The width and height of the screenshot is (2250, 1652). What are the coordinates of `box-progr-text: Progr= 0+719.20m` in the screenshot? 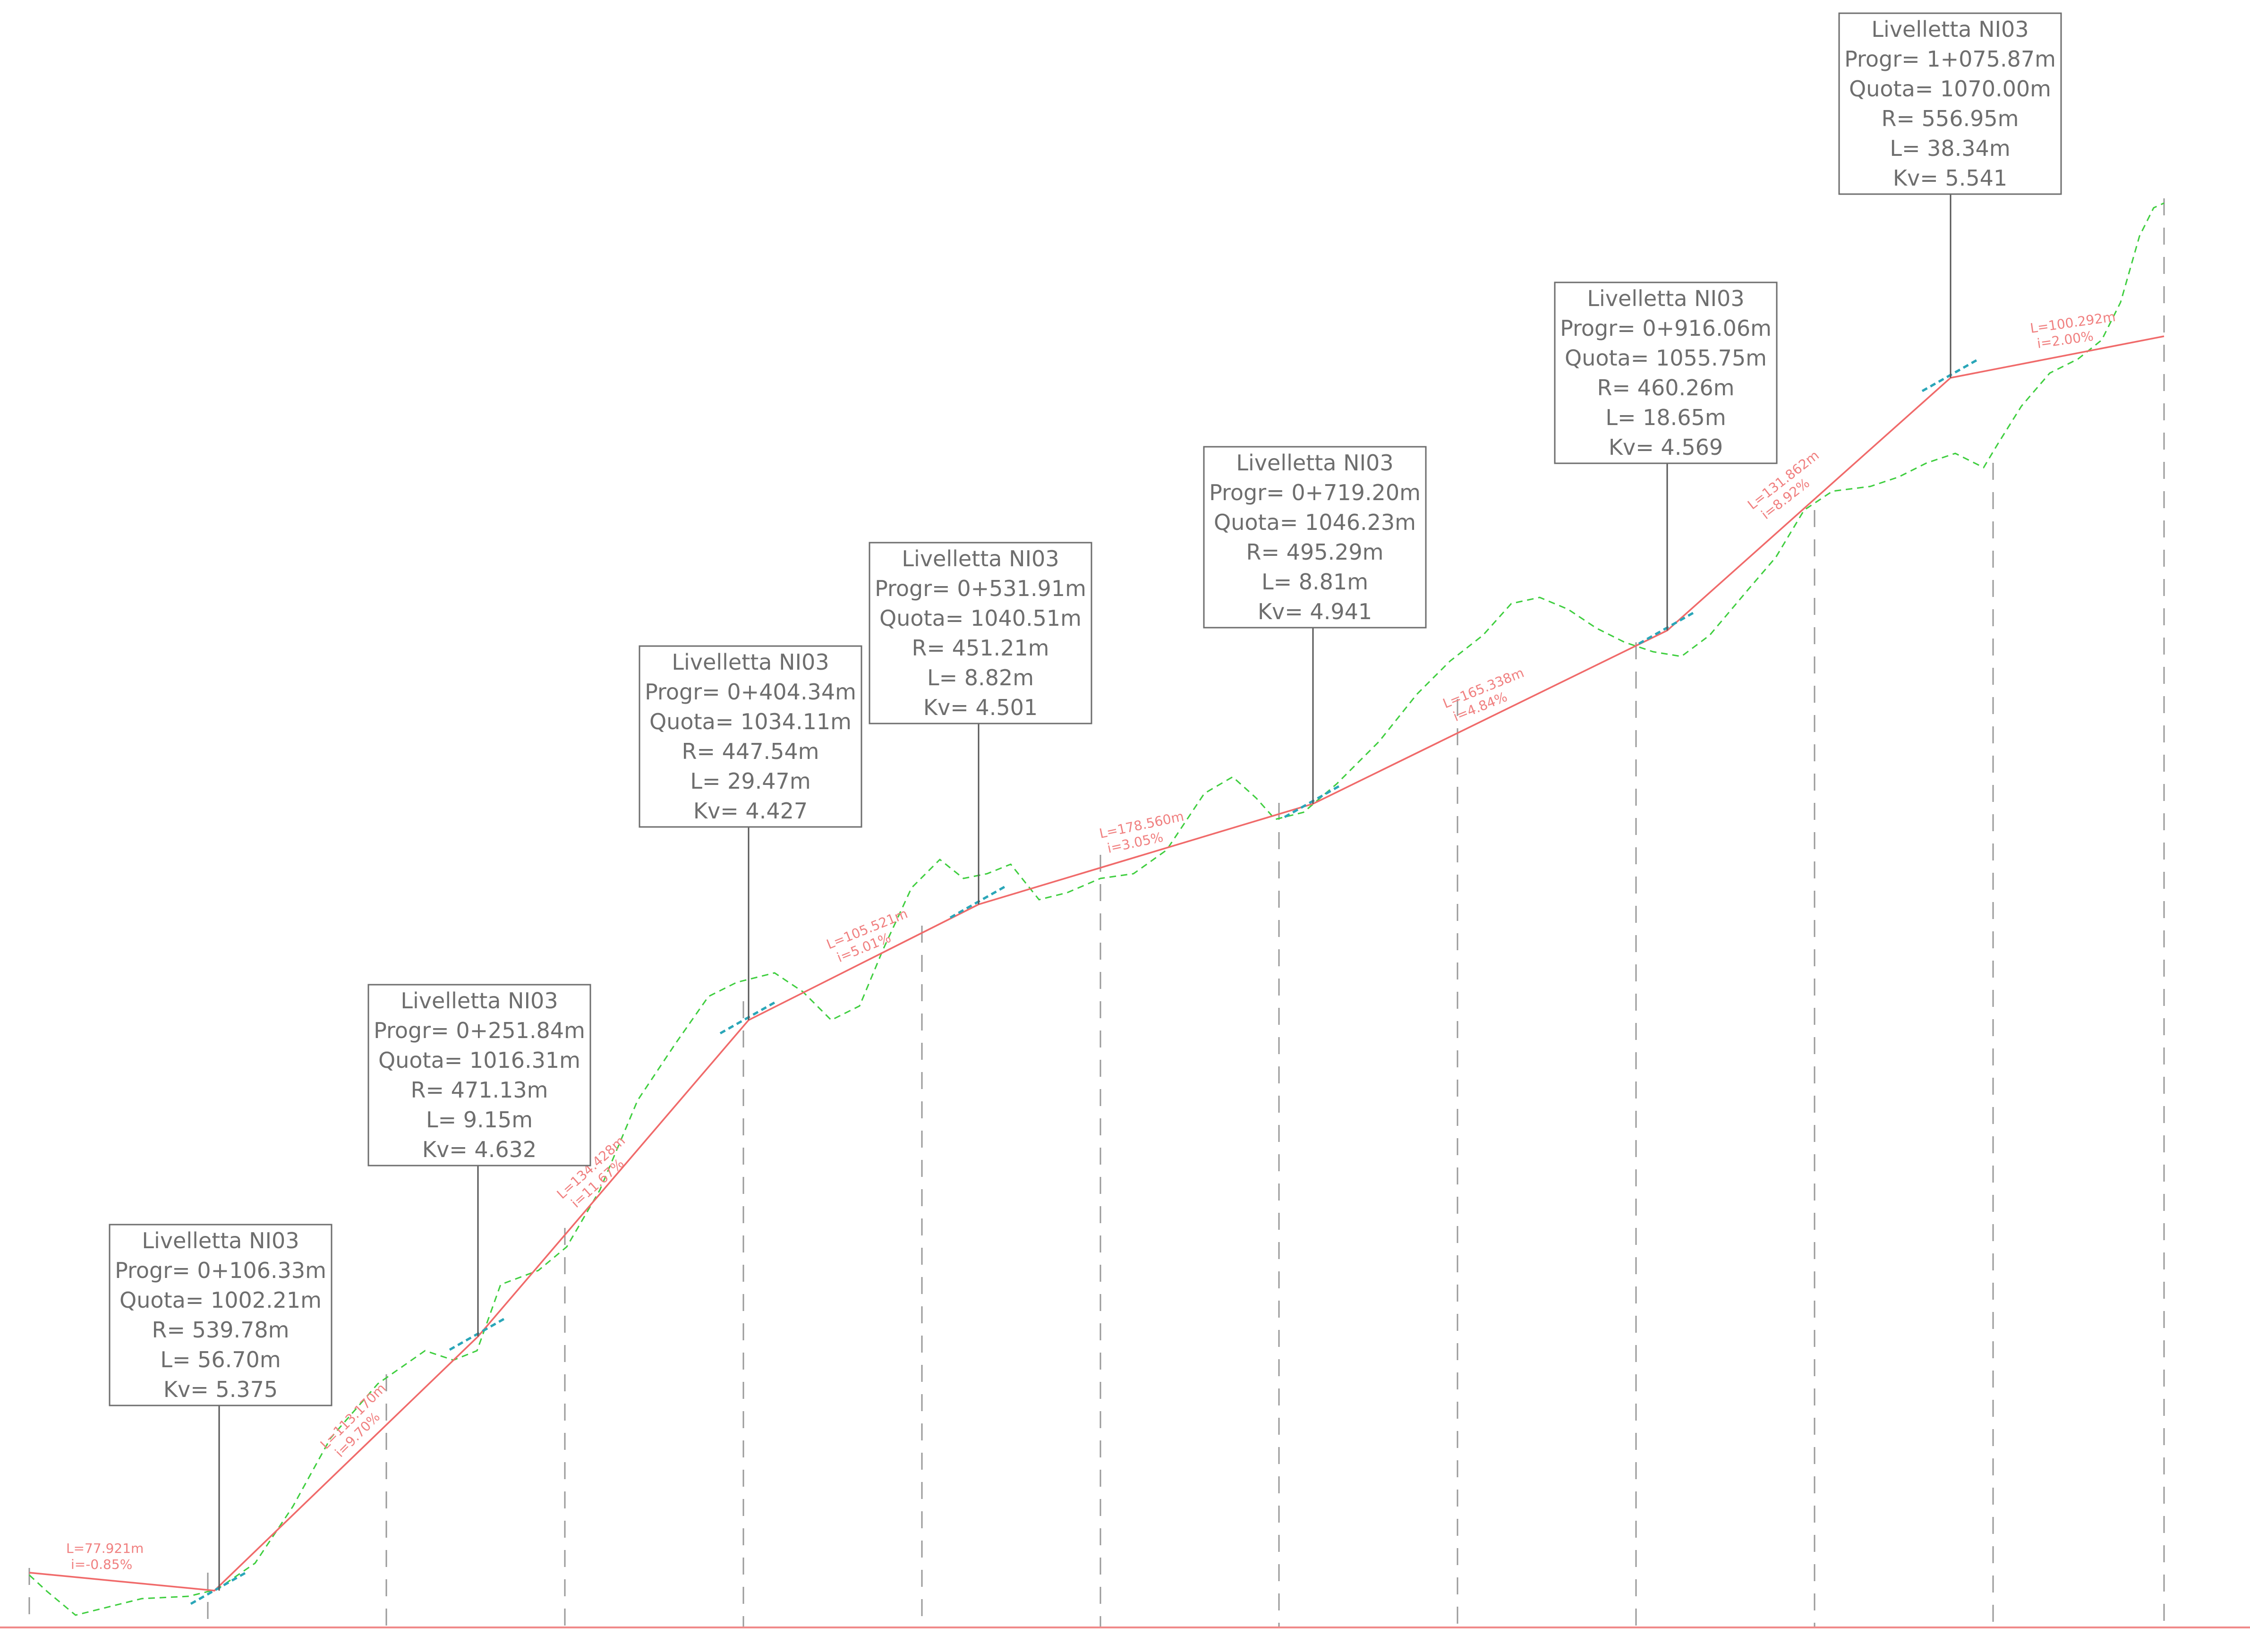 It's located at (1315, 492).